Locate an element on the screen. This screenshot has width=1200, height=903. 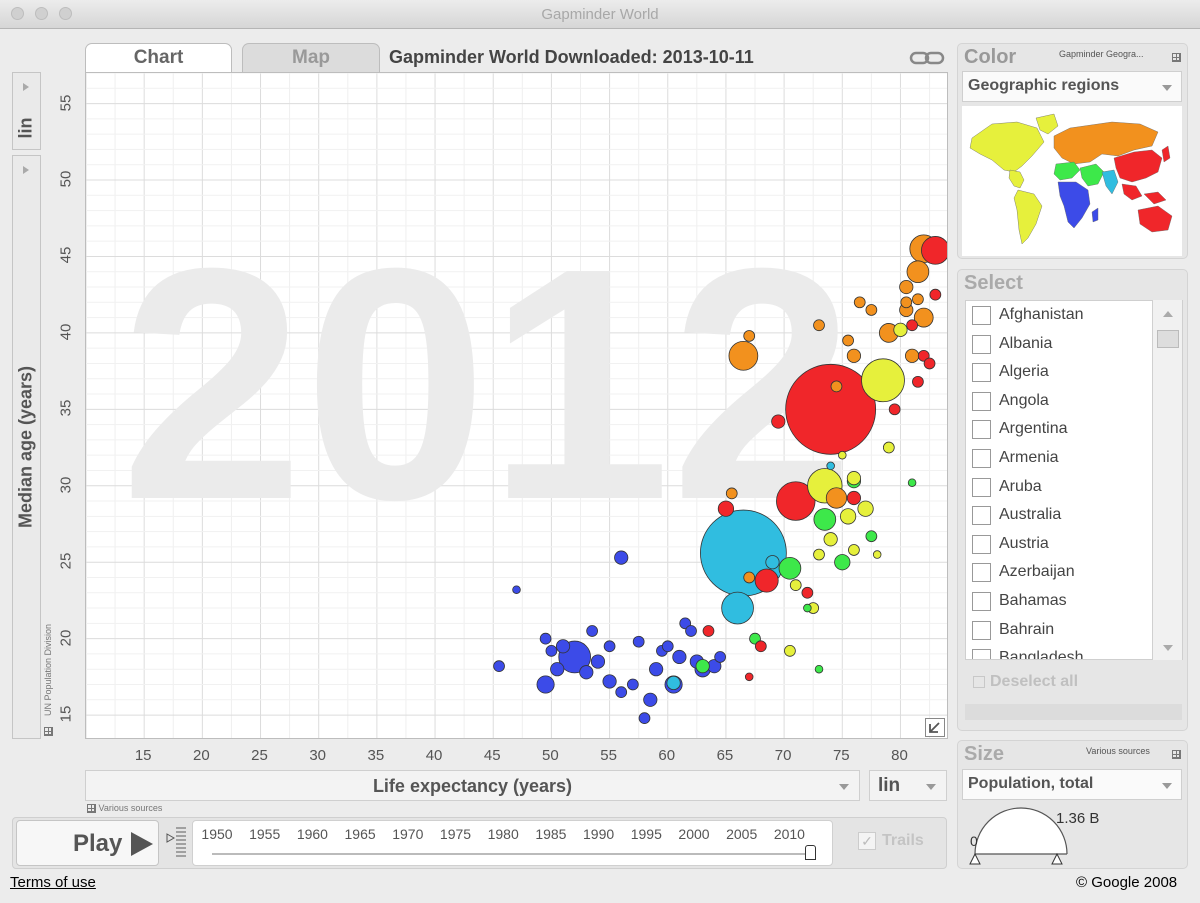
timeline-year-label: 1980 is located at coordinates (503, 834).